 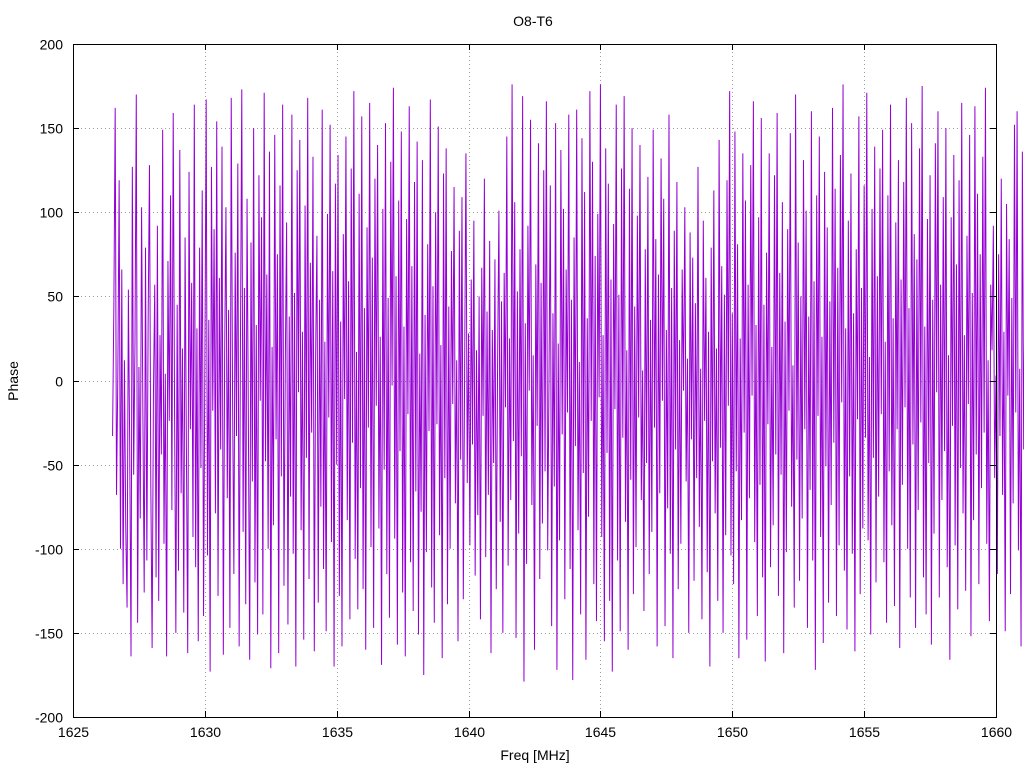 I want to click on x-tick-label: 1650, so click(x=732, y=732).